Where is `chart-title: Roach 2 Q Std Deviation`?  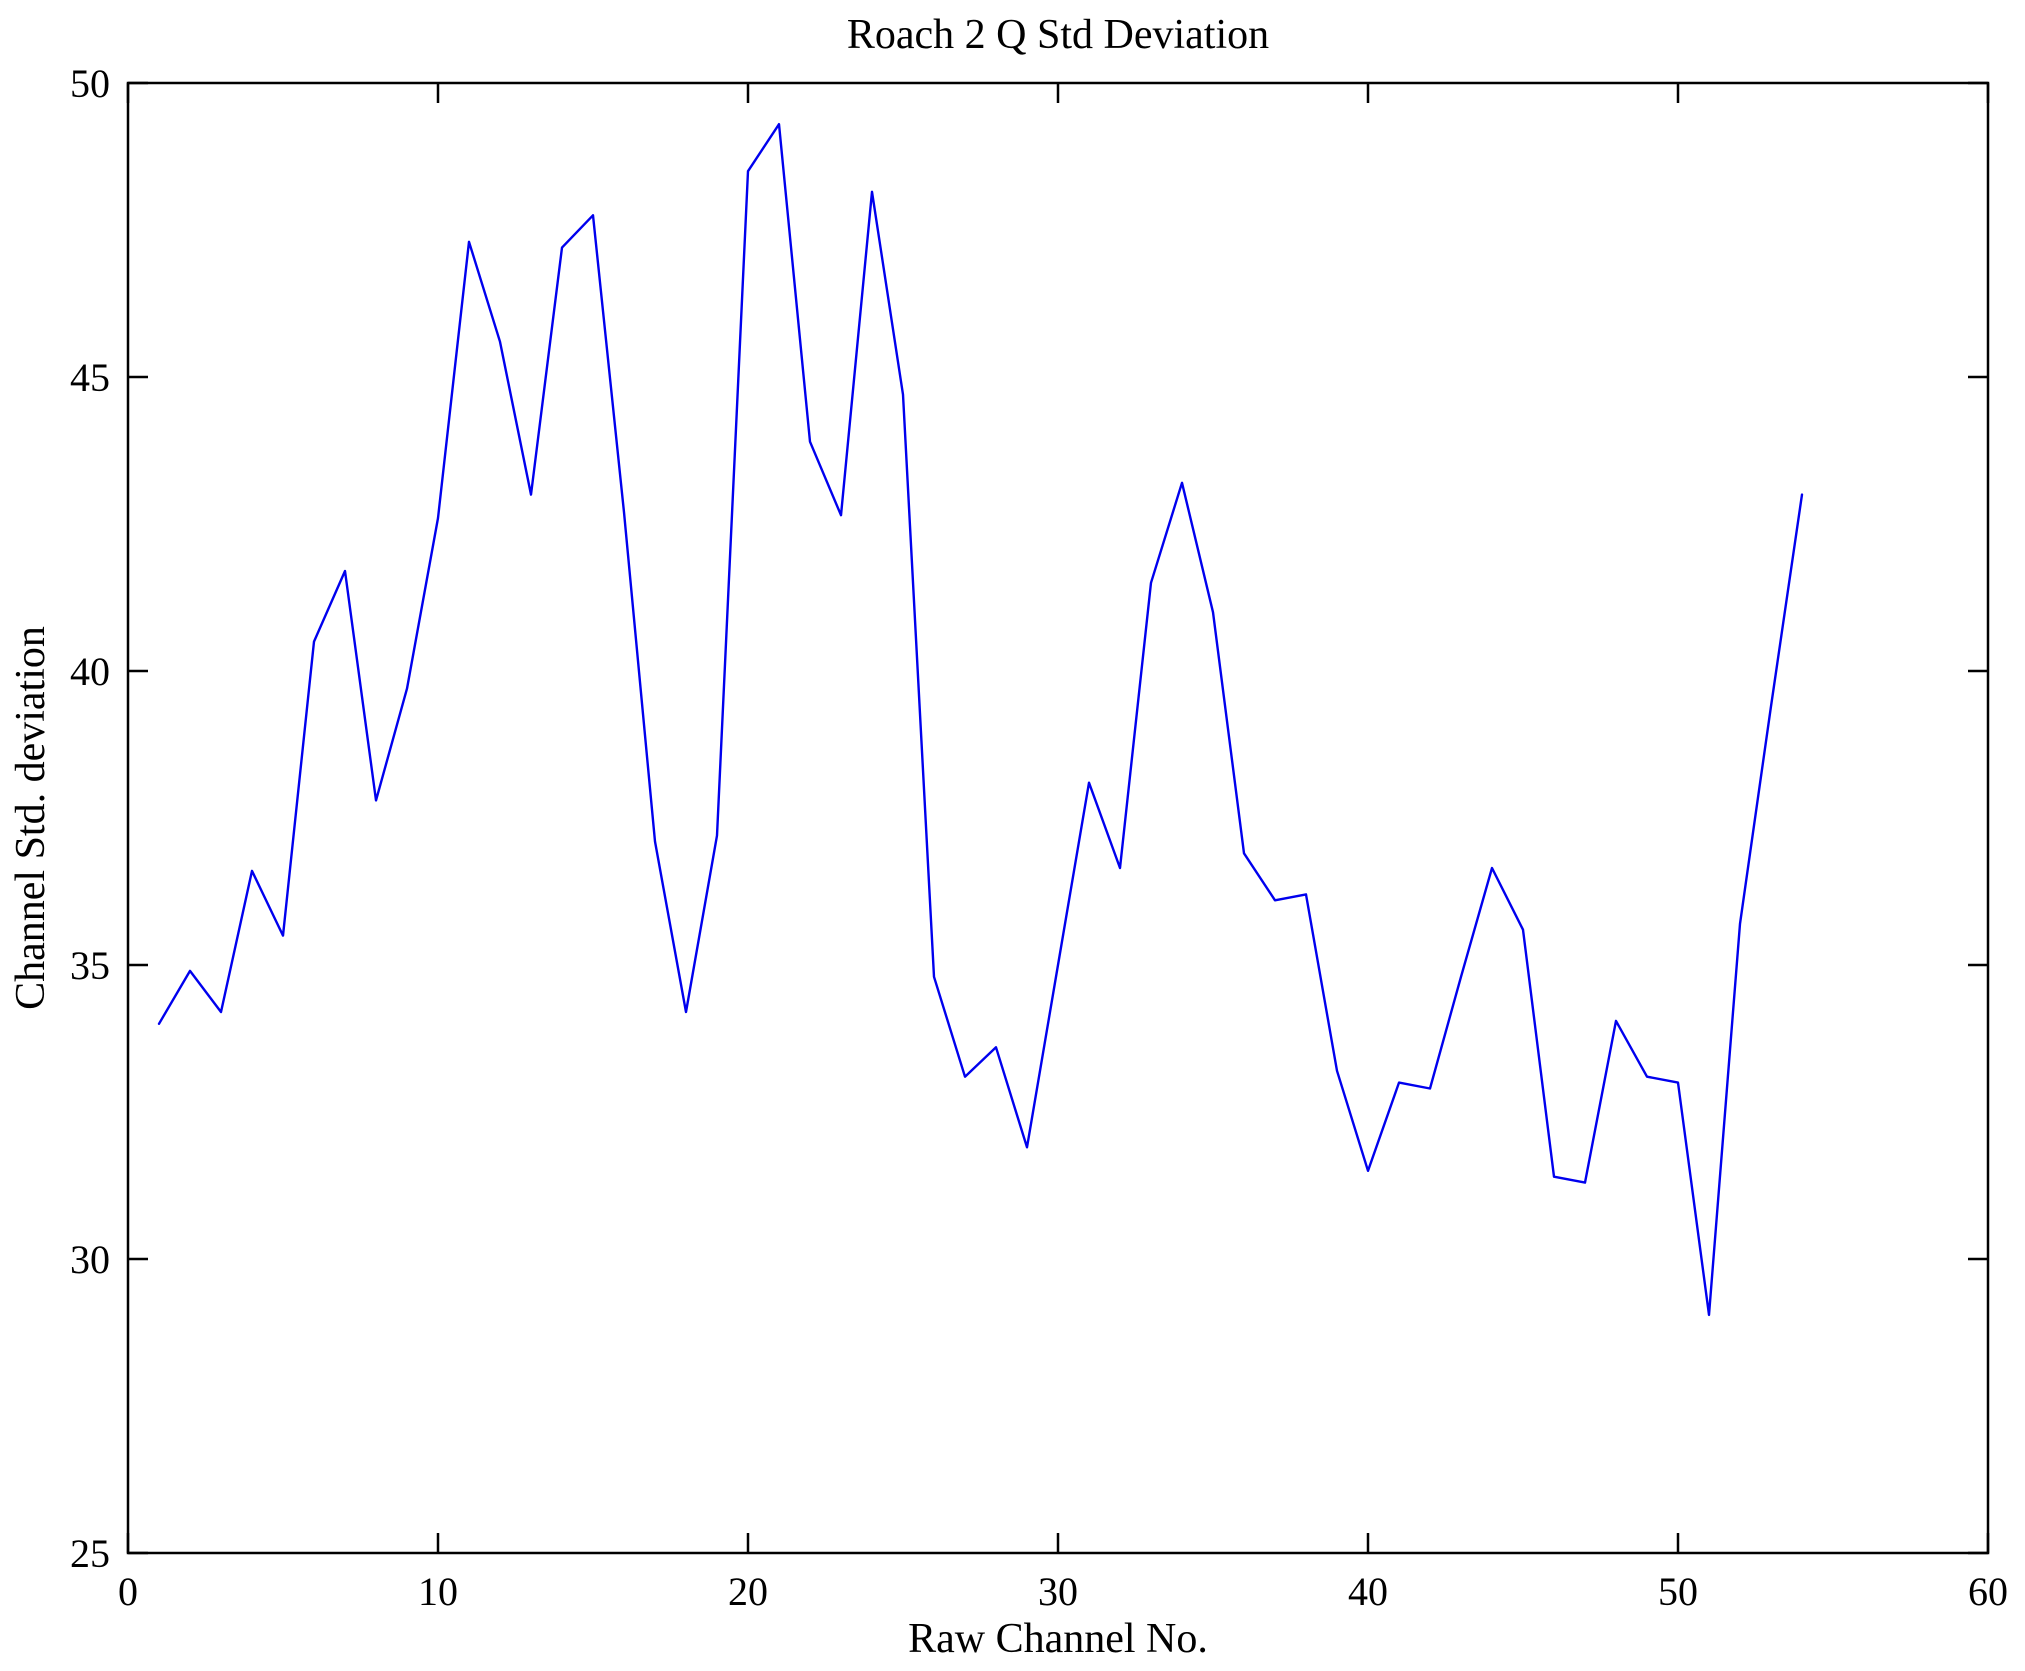
chart-title: Roach 2 Q Std Deviation is located at coordinates (1058, 35).